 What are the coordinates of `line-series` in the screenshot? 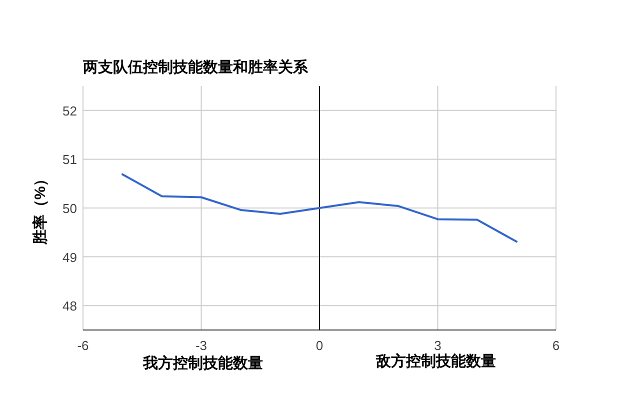 It's located at (319, 208).